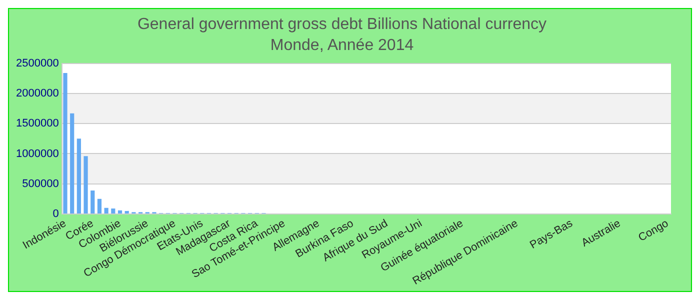  What do you see at coordinates (37, 94) in the screenshot?
I see `y-tick-label: 2000000` at bounding box center [37, 94].